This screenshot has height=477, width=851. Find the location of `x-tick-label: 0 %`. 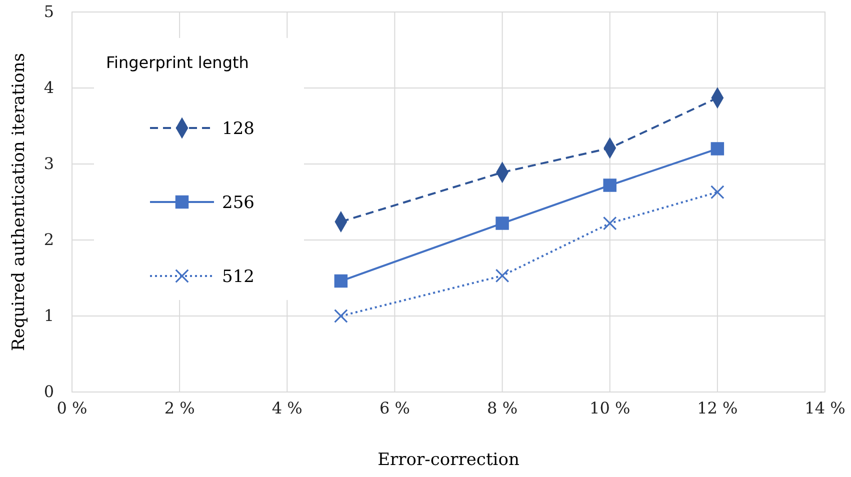

x-tick-label: 0 % is located at coordinates (72, 408).